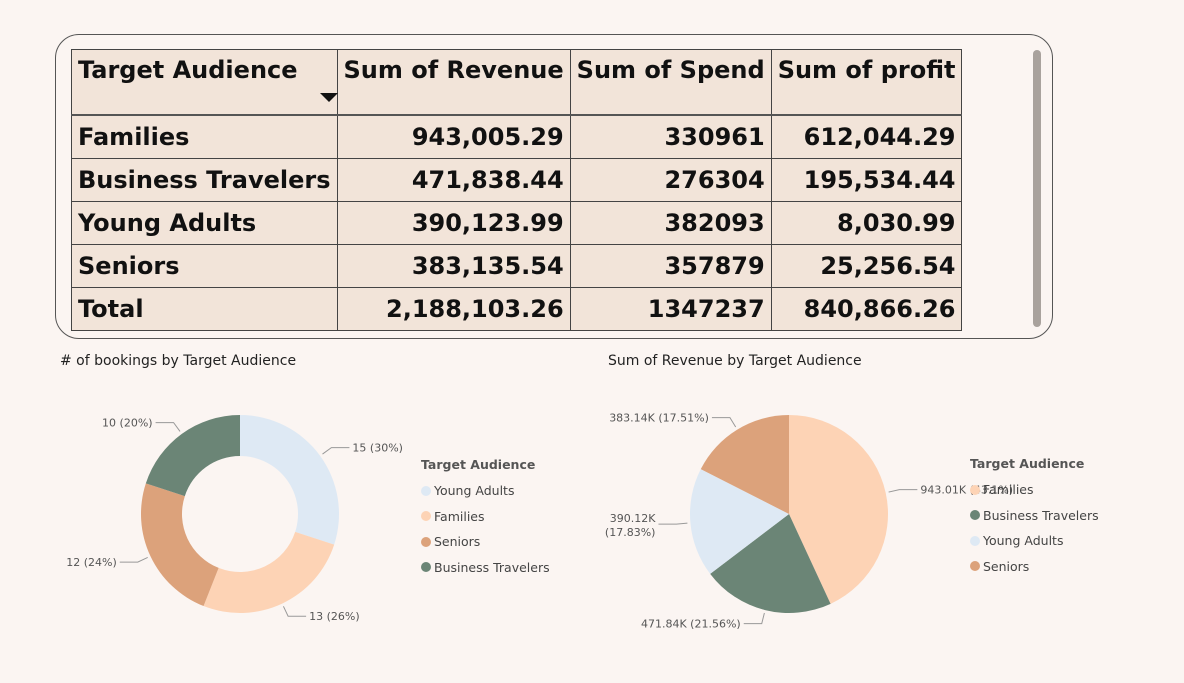  What do you see at coordinates (178, 361) in the screenshot?
I see `donut-chart-title: # of bookings by Target Audience` at bounding box center [178, 361].